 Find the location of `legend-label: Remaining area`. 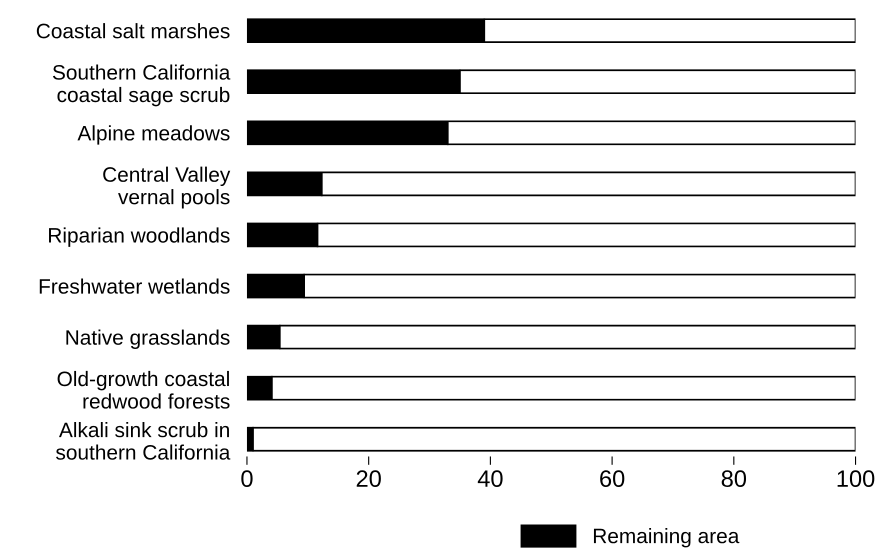

legend-label: Remaining area is located at coordinates (667, 538).